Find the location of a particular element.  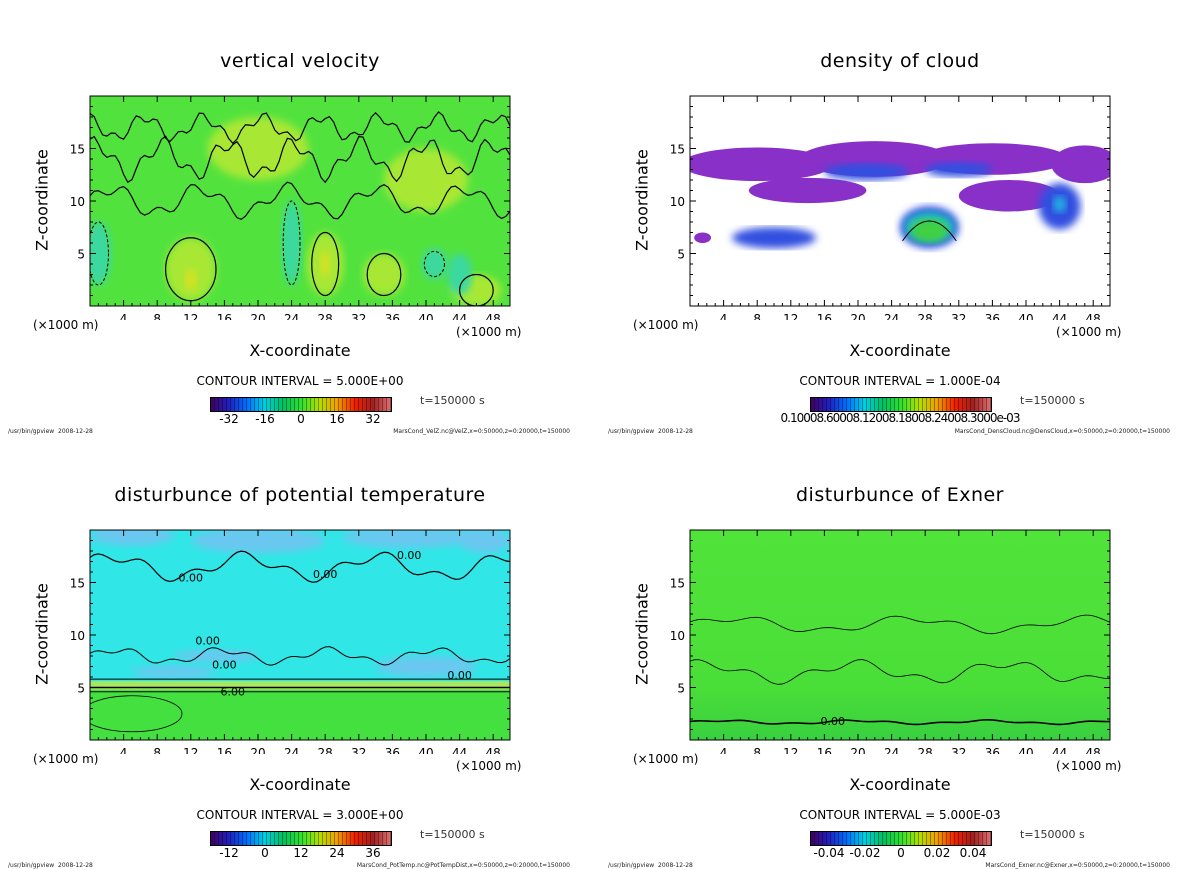

cloud-dense is located at coordinates (929, 230).